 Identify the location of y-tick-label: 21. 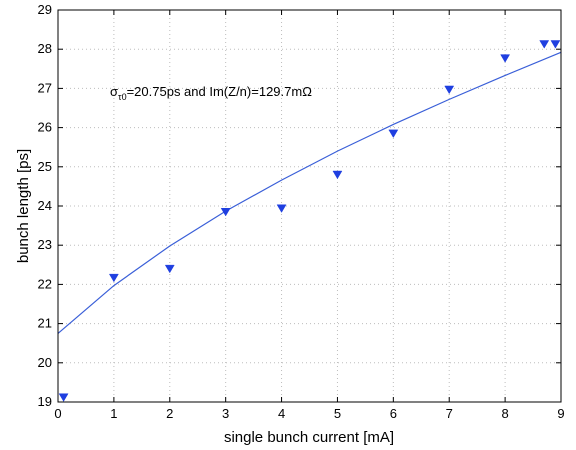
(45, 323).